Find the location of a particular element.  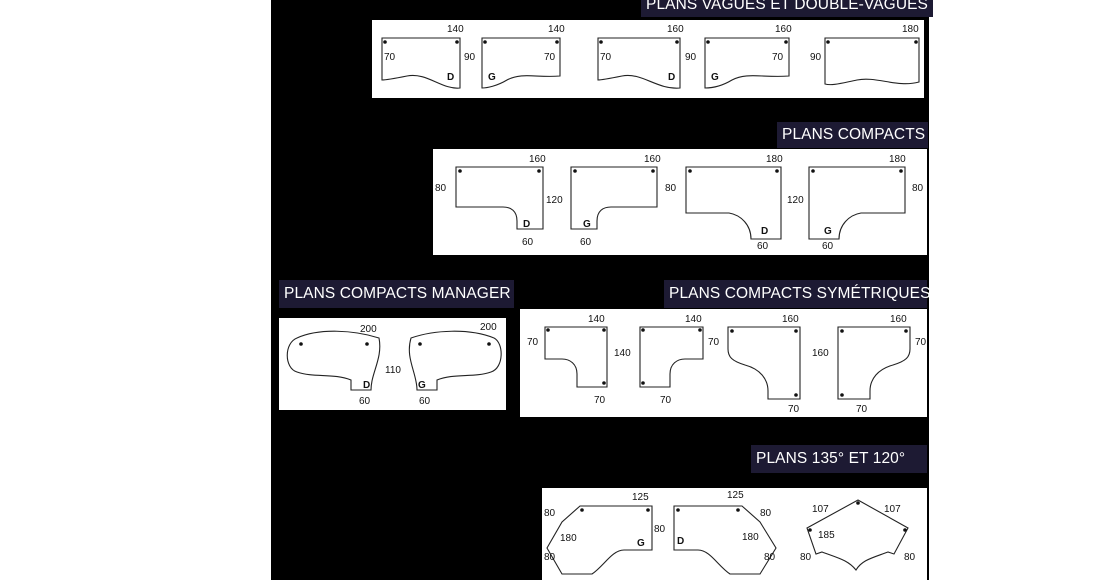

section-title-compacts: PLANS COMPACTS is located at coordinates (852, 135).